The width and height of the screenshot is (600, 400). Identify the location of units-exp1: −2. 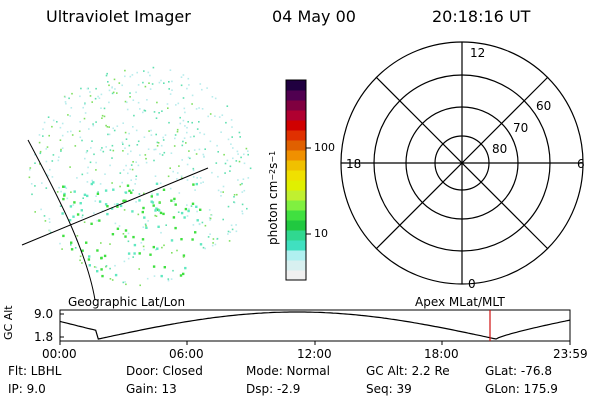
(272, 174).